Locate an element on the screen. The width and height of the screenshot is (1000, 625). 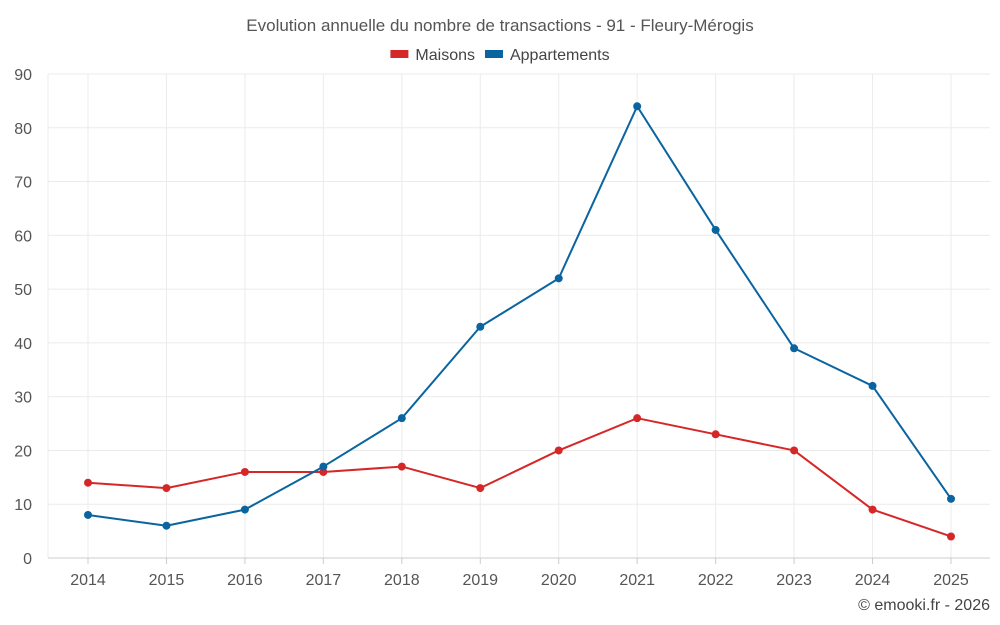
x-tick-label-2025: 2025 is located at coordinates (951, 580).